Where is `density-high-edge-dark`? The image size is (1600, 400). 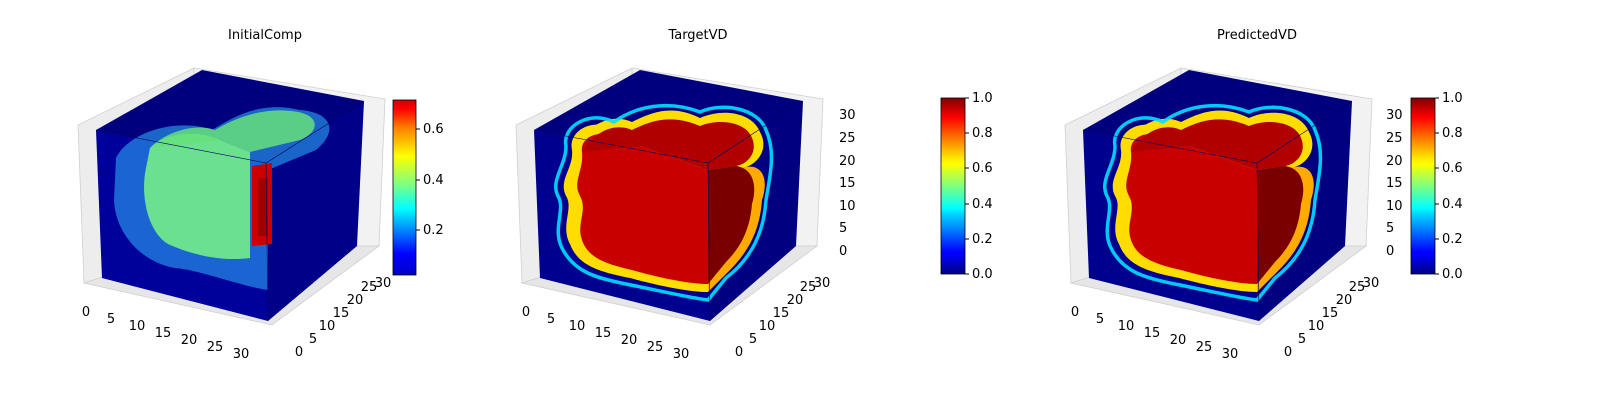
density-high-edge-dark is located at coordinates (263, 207).